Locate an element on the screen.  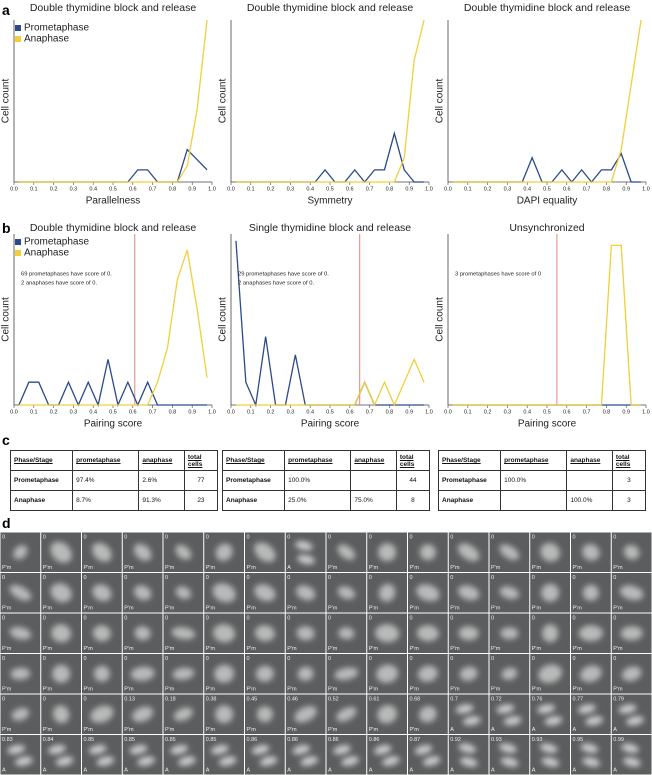
table-cell: anaphase is located at coordinates (373, 460).